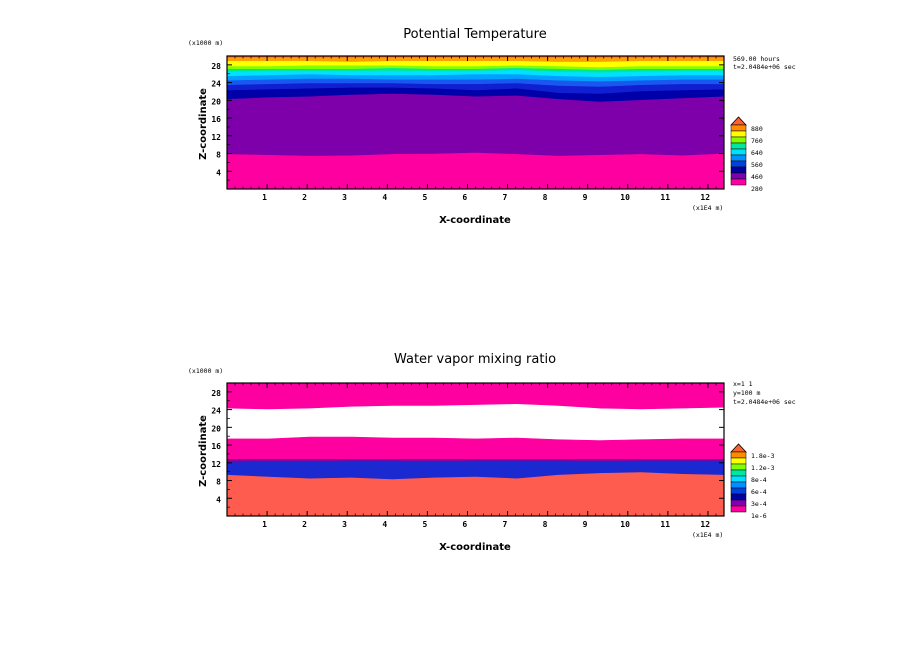 The height and width of the screenshot is (654, 904). I want to click on panel-2-y-tick-labels: 4 8 12 16 20 24 28, so click(216, 446).